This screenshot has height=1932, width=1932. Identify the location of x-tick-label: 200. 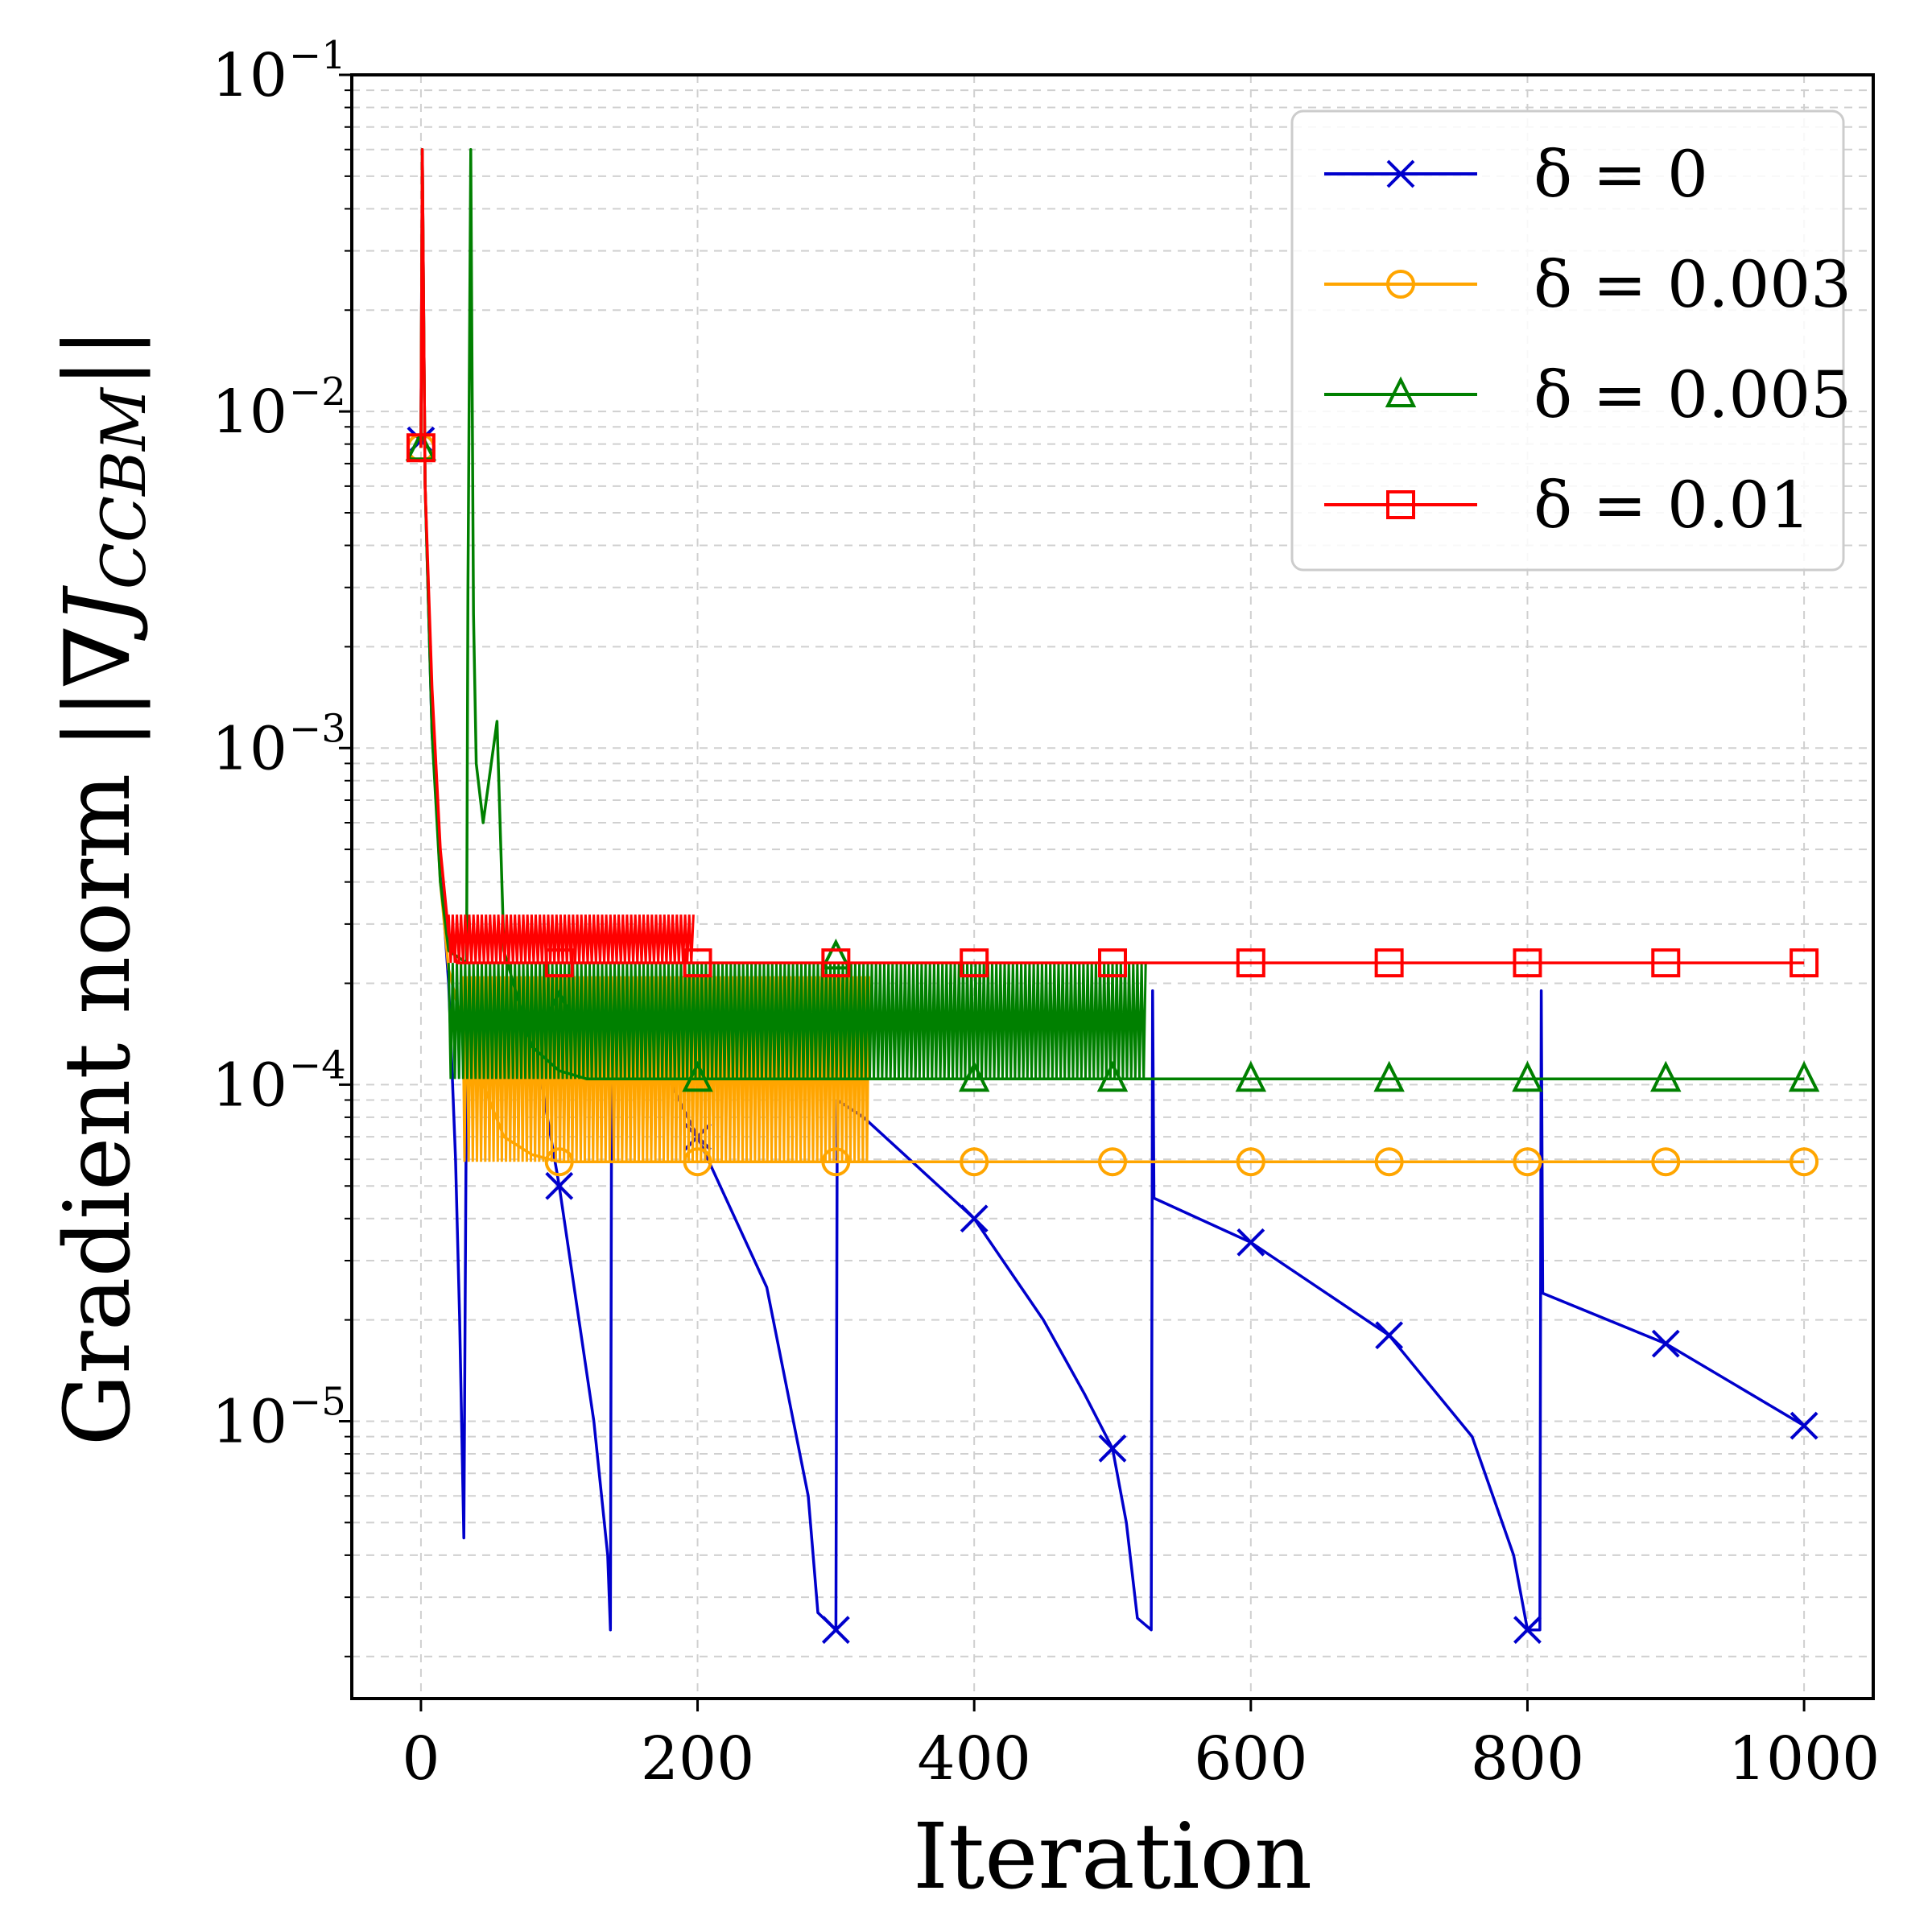
(697, 1759).